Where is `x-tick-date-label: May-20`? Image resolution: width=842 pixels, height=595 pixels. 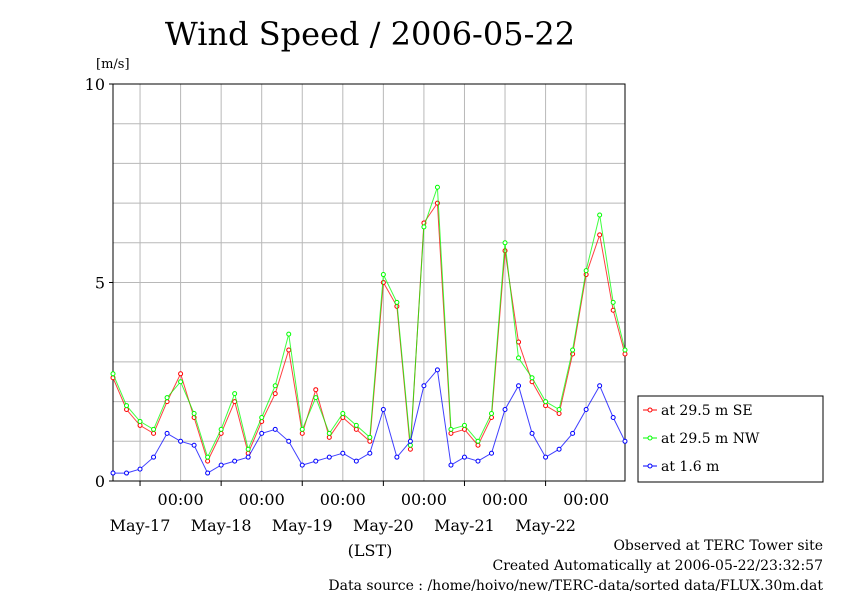
x-tick-date-label: May-20 is located at coordinates (383, 525).